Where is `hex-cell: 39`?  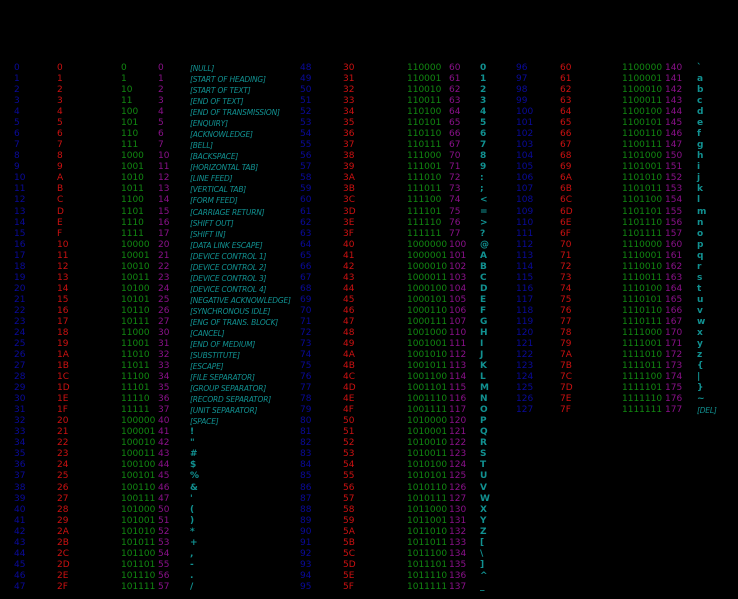
hex-cell: 39 is located at coordinates (349, 167).